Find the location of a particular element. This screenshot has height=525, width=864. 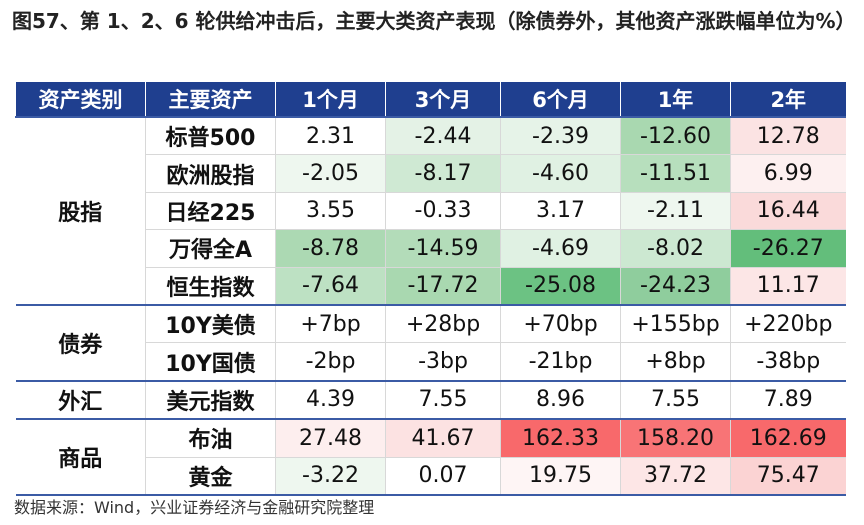

table-row: 债券 10Y美债 +7bp +28bp +70bp +155bp +220bp is located at coordinates (430, 342).